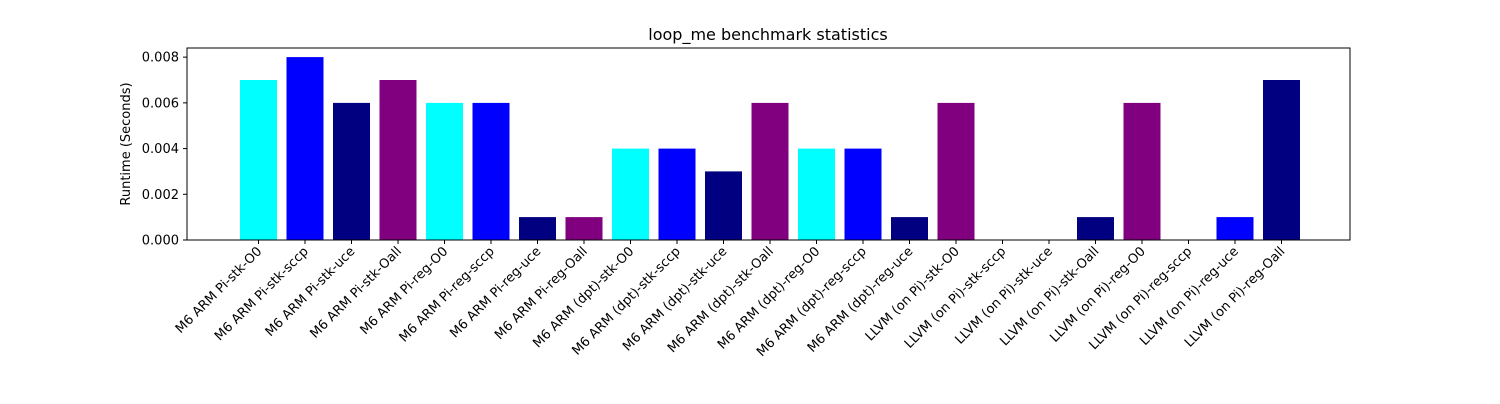 This screenshot has height=404, width=1500. What do you see at coordinates (405, 291) in the screenshot?
I see `x-tick-label: M6 ARM Pi-reg-O0` at bounding box center [405, 291].